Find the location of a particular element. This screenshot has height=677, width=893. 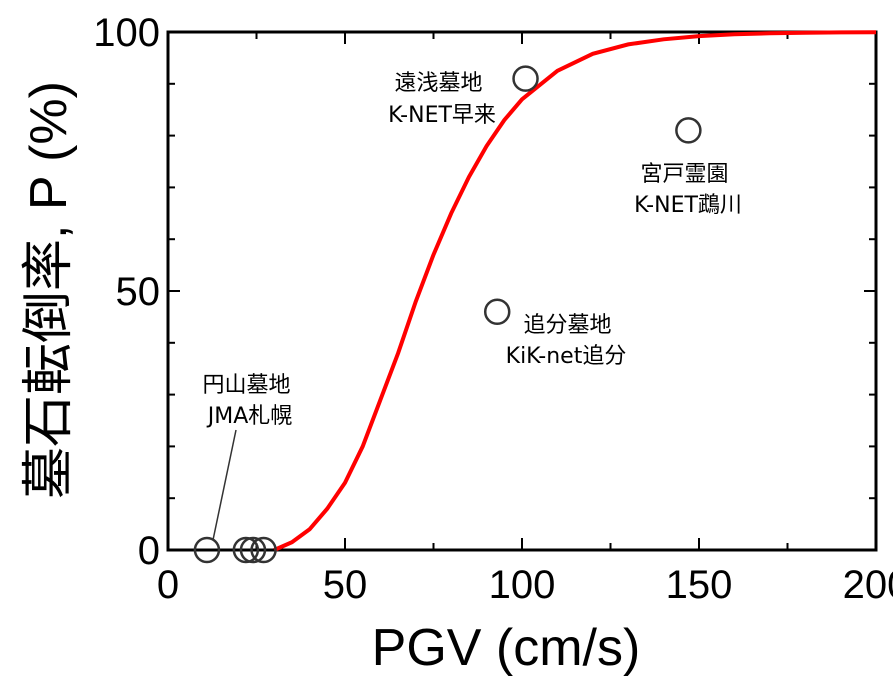

annotation-maruyama: 円山墓地 JMA札幌 is located at coordinates (249, 401).